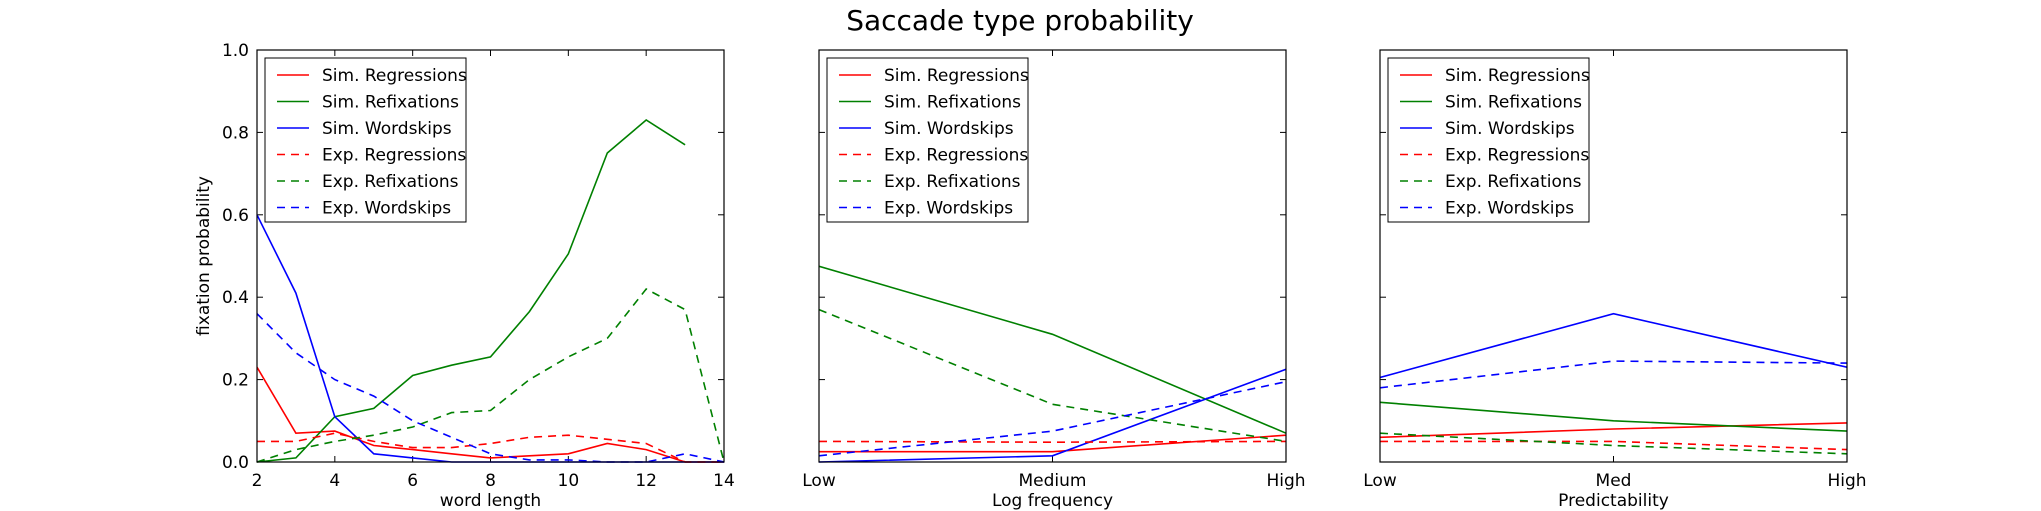 The image size is (2041, 511). What do you see at coordinates (257, 481) in the screenshot?
I see `x-tick-label: 2` at bounding box center [257, 481].